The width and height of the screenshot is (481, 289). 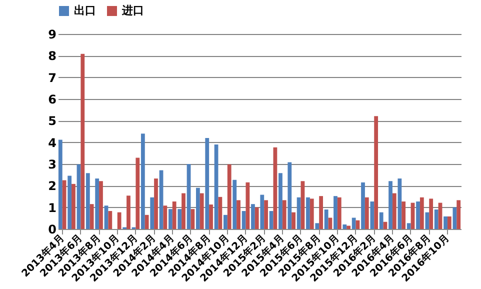 I want to click on y-tick-label: 2, so click(x=52, y=186).